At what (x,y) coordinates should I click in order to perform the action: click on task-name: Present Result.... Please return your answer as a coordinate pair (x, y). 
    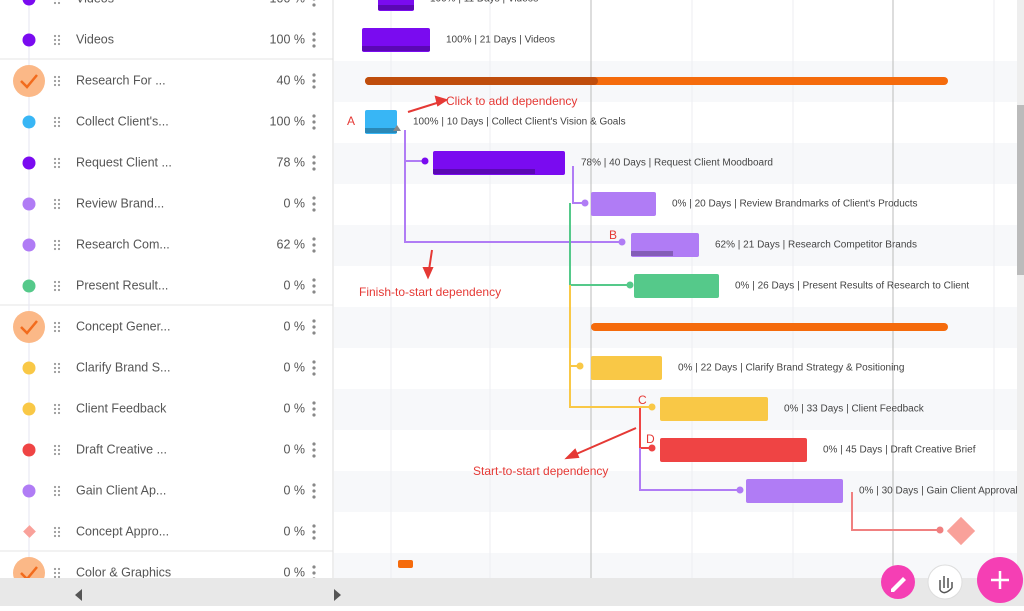
    Looking at the image, I should click on (122, 285).